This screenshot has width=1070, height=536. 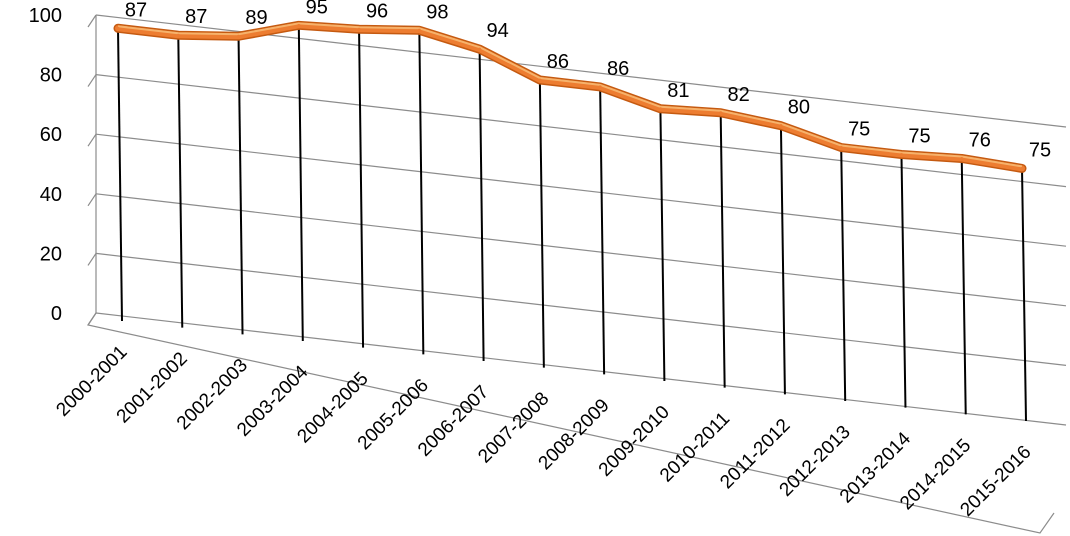 I want to click on data-label-2011-2012: 80, so click(x=799, y=108).